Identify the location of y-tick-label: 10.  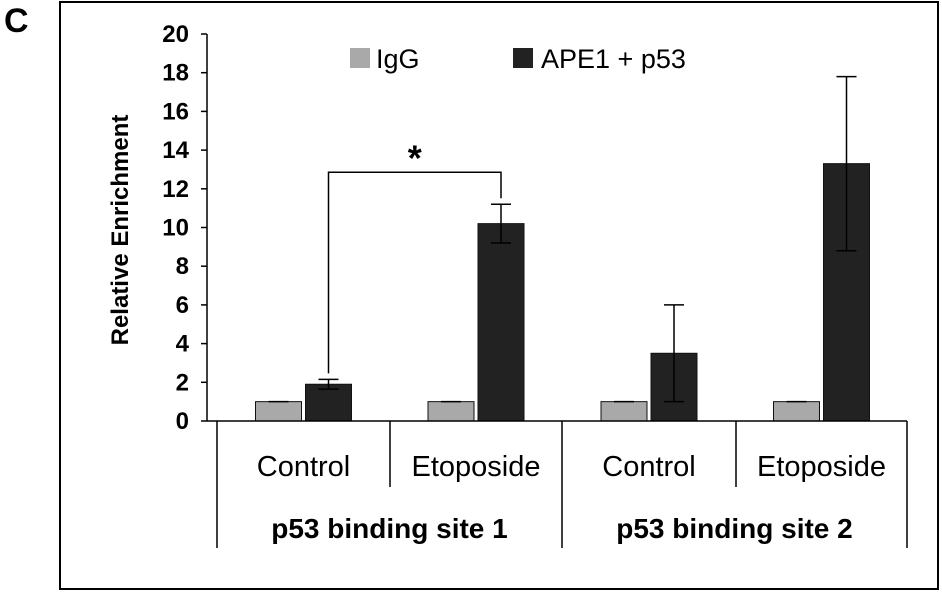
(175, 228).